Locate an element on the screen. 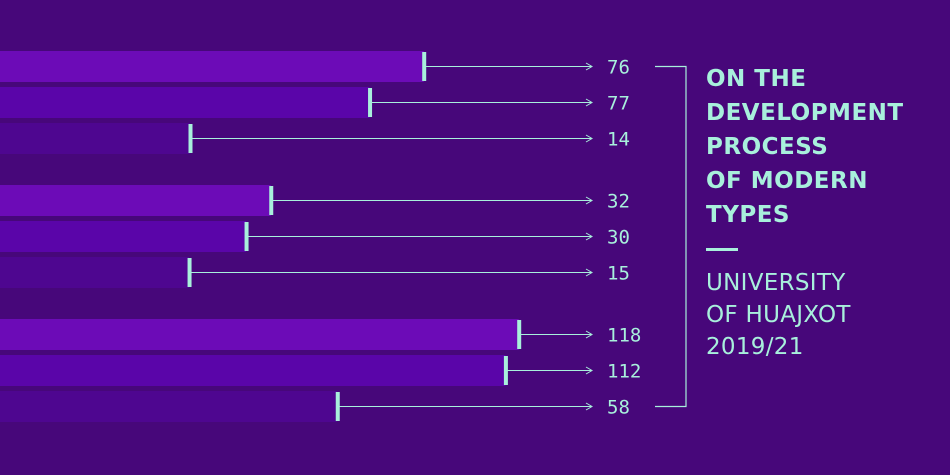 The width and height of the screenshot is (950, 475). data-label: 118 is located at coordinates (624, 336).